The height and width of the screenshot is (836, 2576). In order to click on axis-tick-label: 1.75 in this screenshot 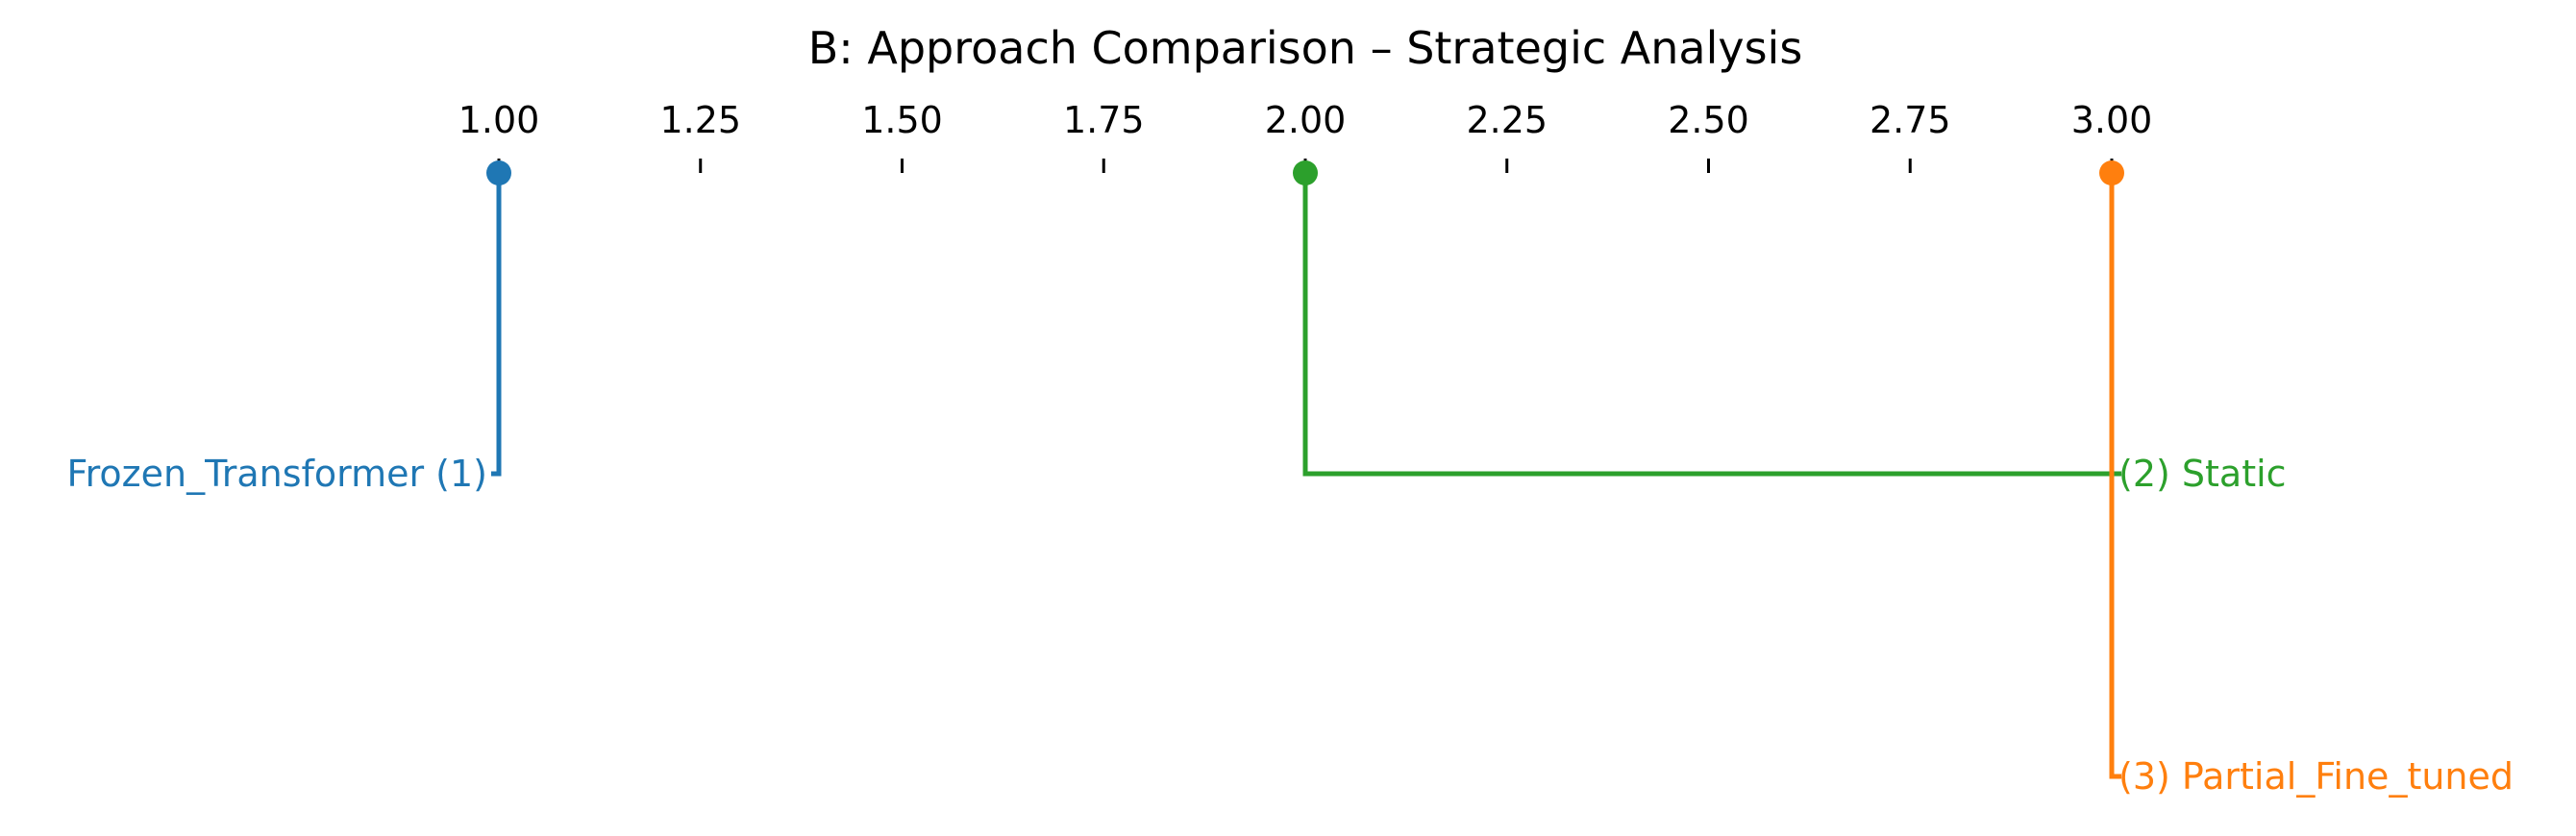, I will do `click(1104, 120)`.